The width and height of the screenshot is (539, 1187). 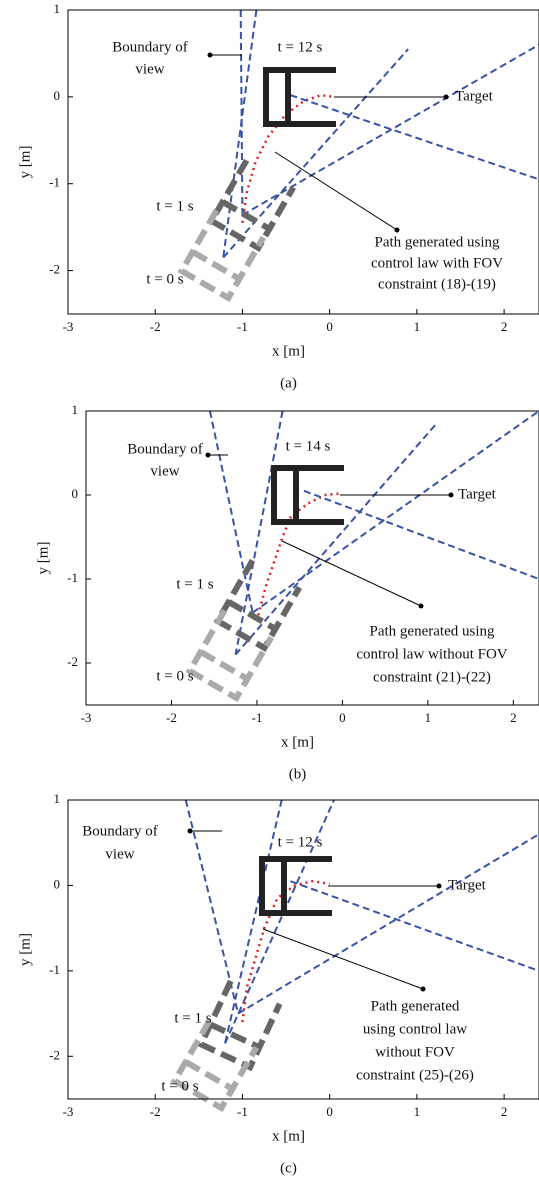 I want to click on caption: (a), so click(x=288, y=383).